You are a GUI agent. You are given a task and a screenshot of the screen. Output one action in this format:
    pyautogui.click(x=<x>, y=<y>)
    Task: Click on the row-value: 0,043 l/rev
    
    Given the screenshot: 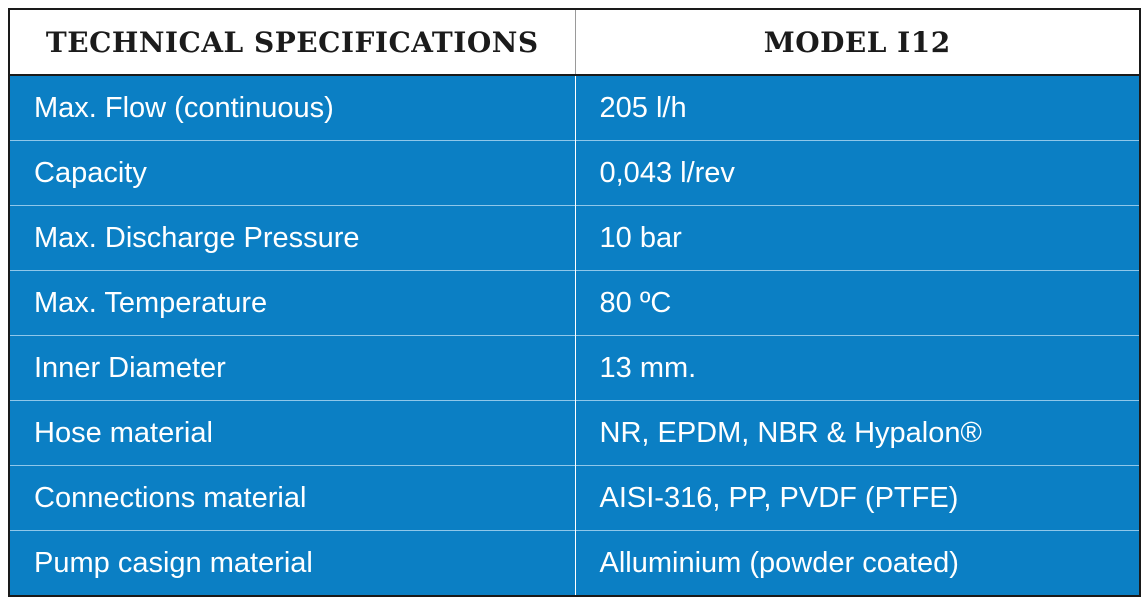 What is the action you would take?
    pyautogui.click(x=857, y=173)
    